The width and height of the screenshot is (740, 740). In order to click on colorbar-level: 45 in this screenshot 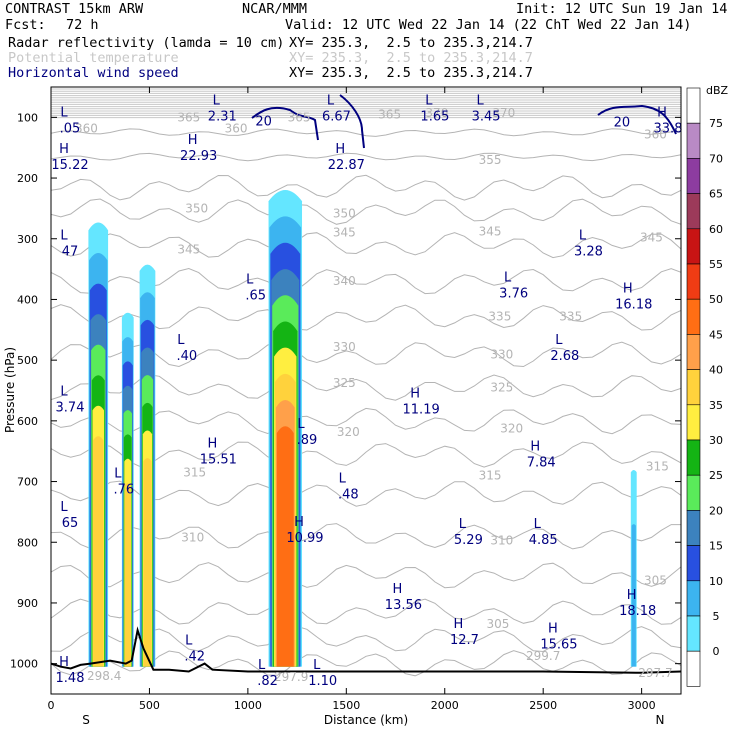, I will do `click(716, 334)`.